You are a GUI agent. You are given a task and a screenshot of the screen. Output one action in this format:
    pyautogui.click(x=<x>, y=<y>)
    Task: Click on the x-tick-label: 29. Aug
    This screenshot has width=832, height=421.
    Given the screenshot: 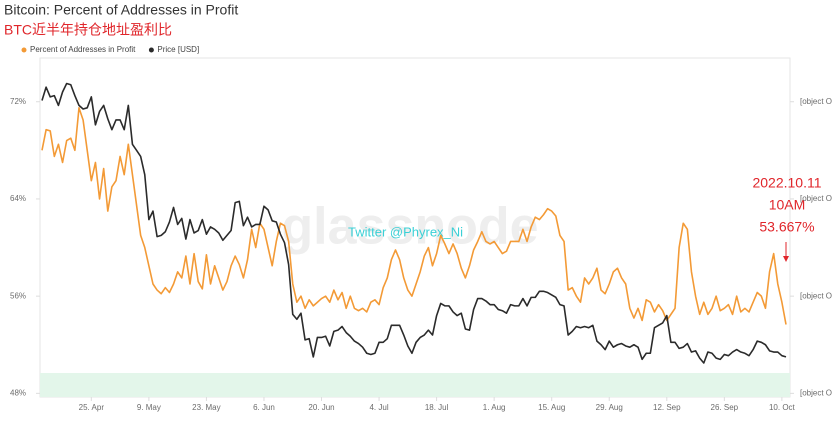 What is the action you would take?
    pyautogui.click(x=609, y=407)
    